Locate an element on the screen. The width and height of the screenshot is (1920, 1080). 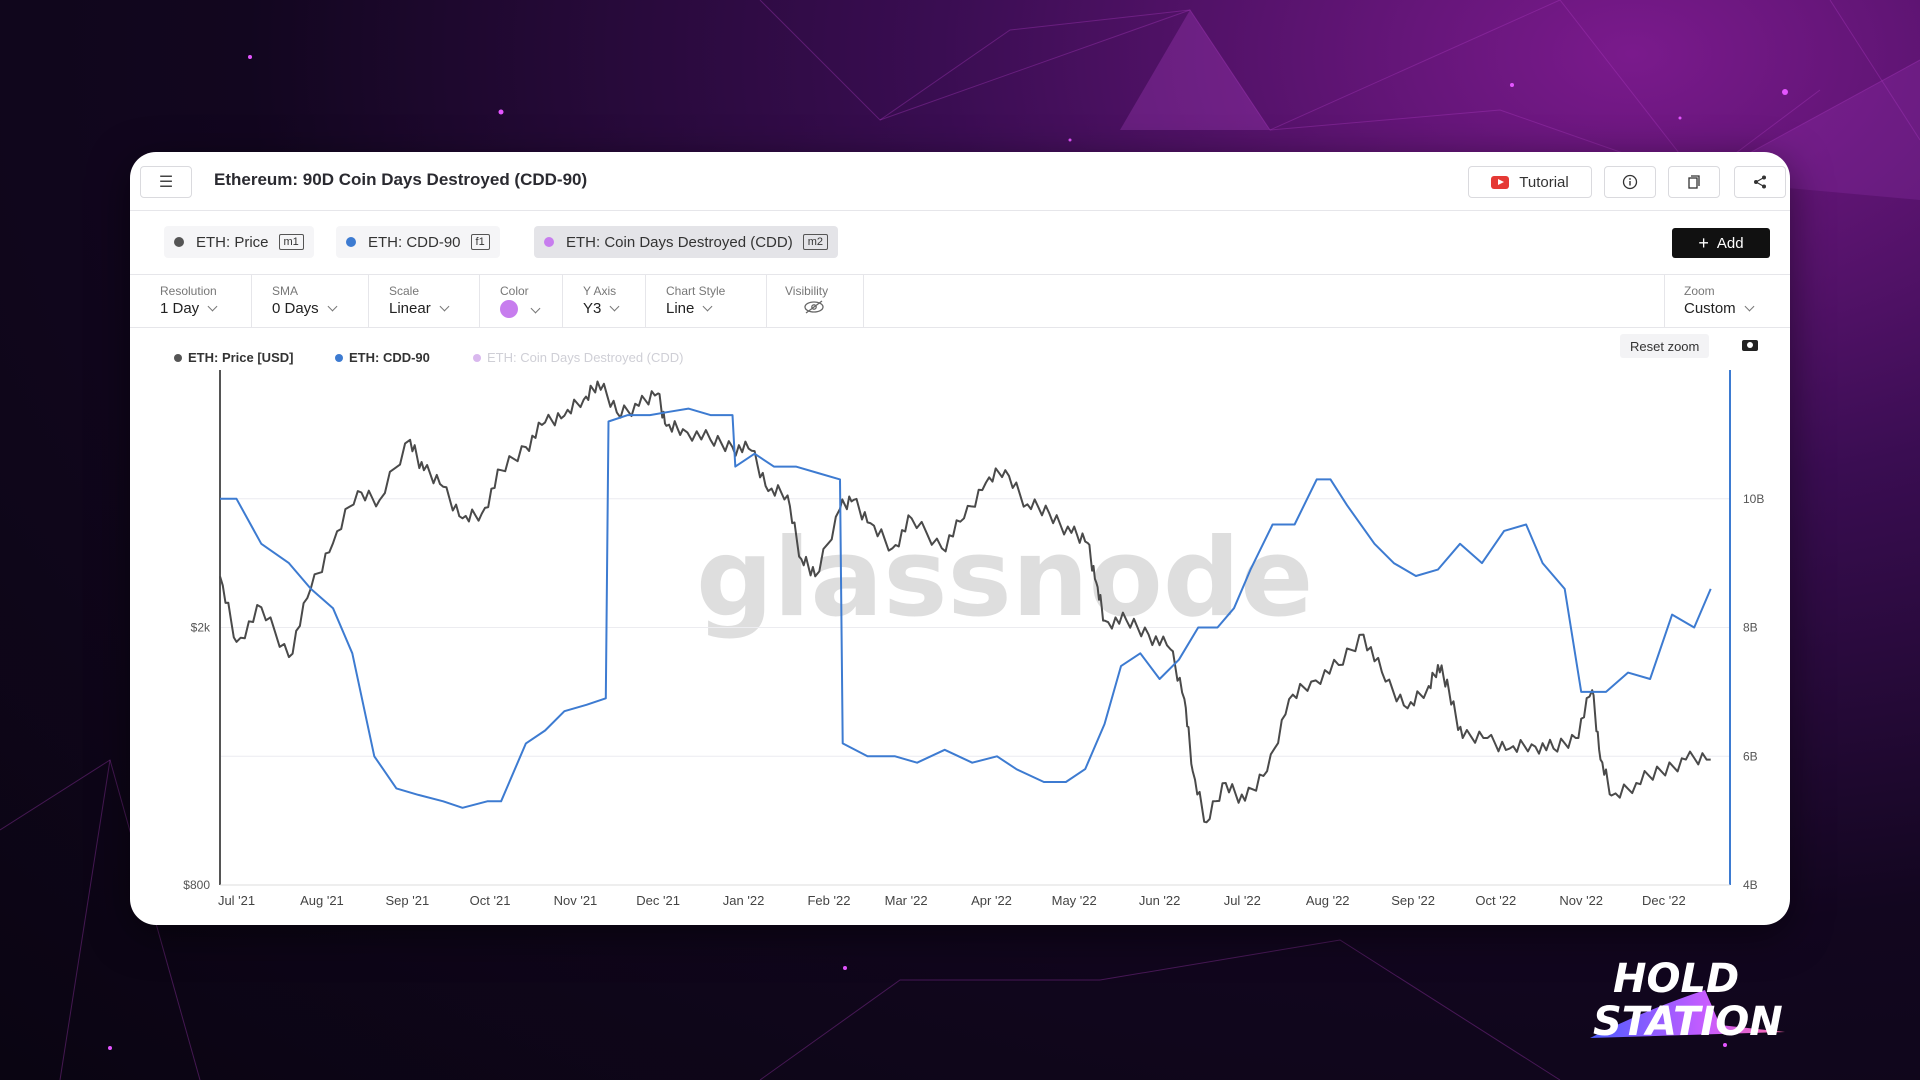
x-tick-label: Sep '22 is located at coordinates (1413, 900).